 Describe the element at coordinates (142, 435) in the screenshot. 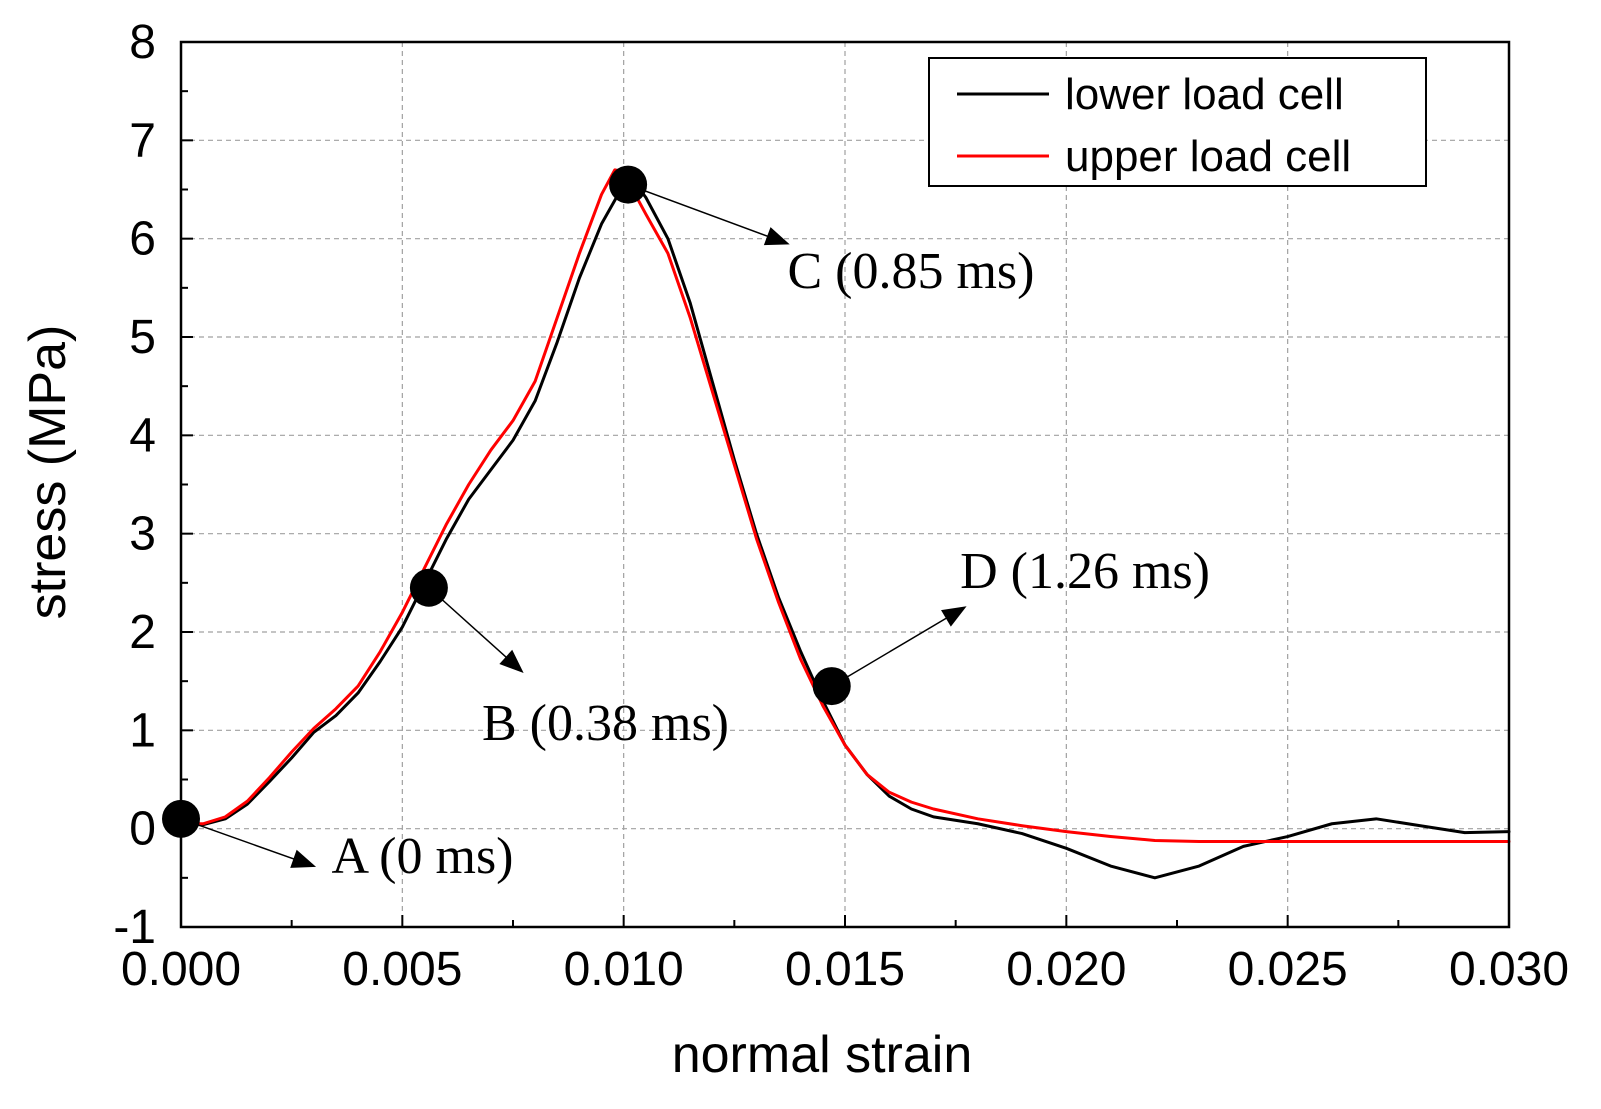

I see `y-tick-label: 4` at that location.